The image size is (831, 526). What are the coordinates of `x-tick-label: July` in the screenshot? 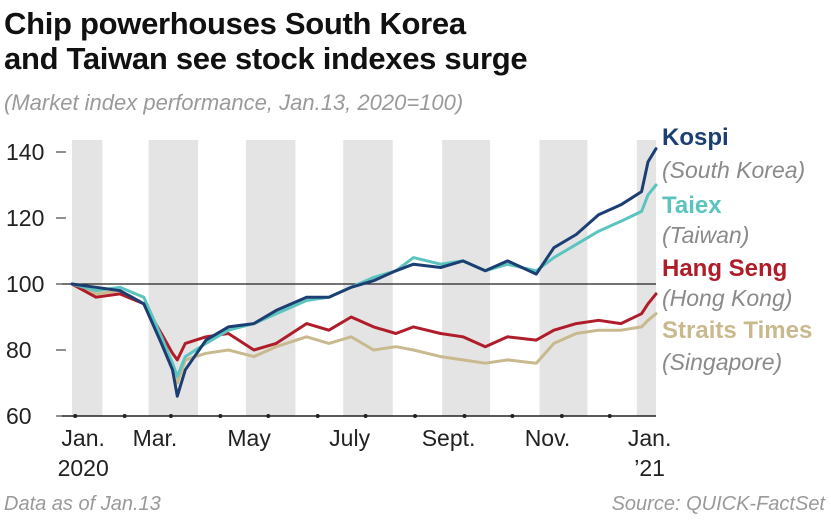 It's located at (349, 438).